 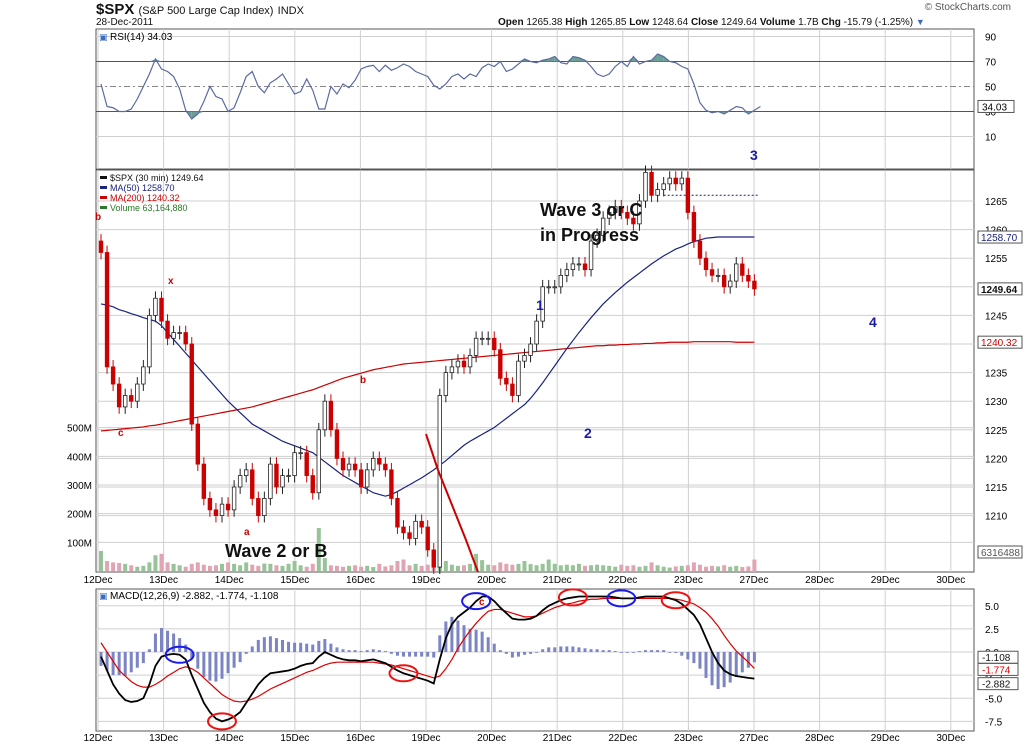 I want to click on price-value-tag, so click(x=1000, y=237).